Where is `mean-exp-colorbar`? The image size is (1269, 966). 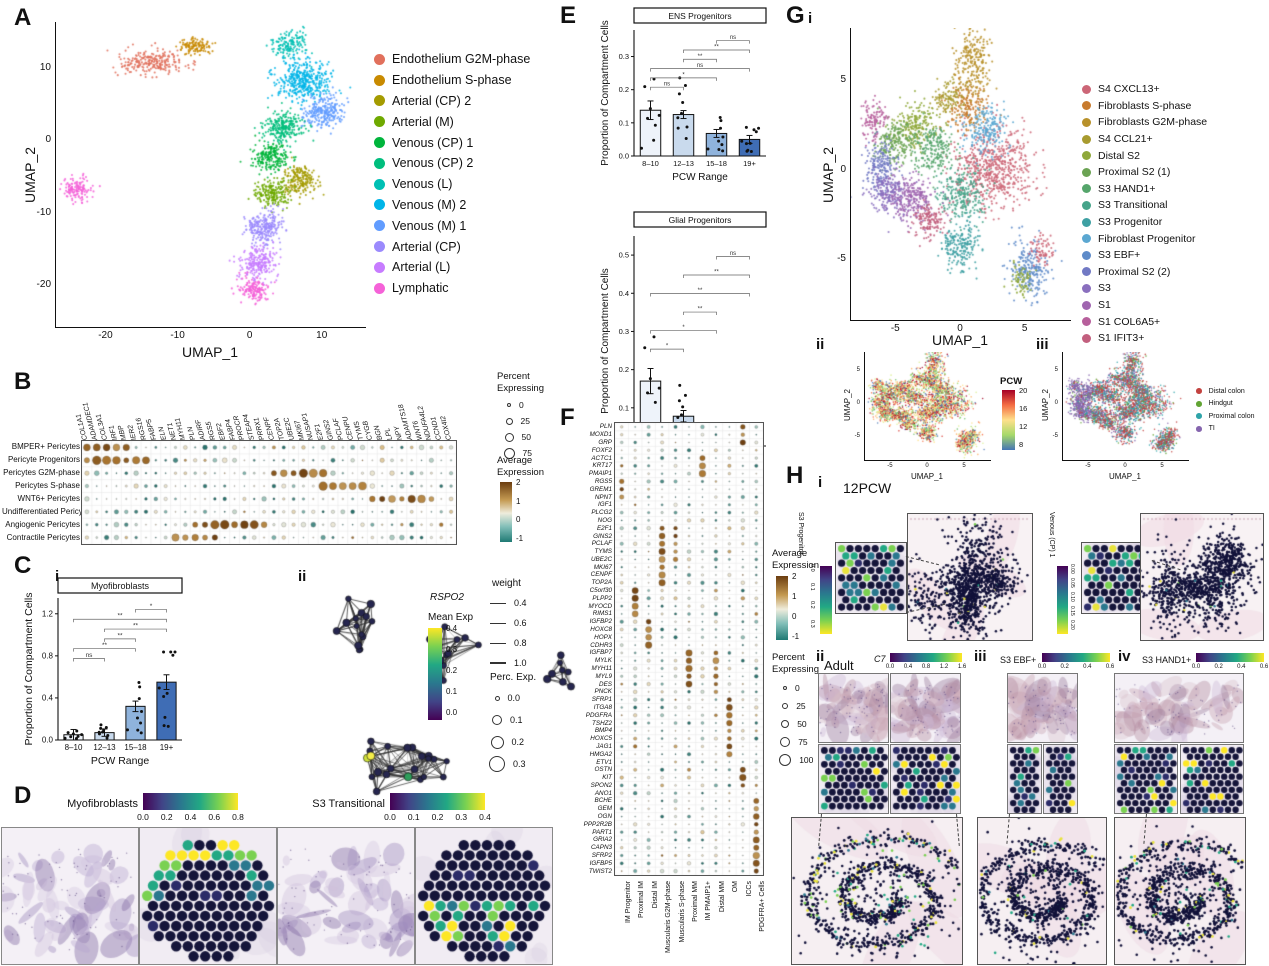 mean-exp-colorbar is located at coordinates (435, 674).